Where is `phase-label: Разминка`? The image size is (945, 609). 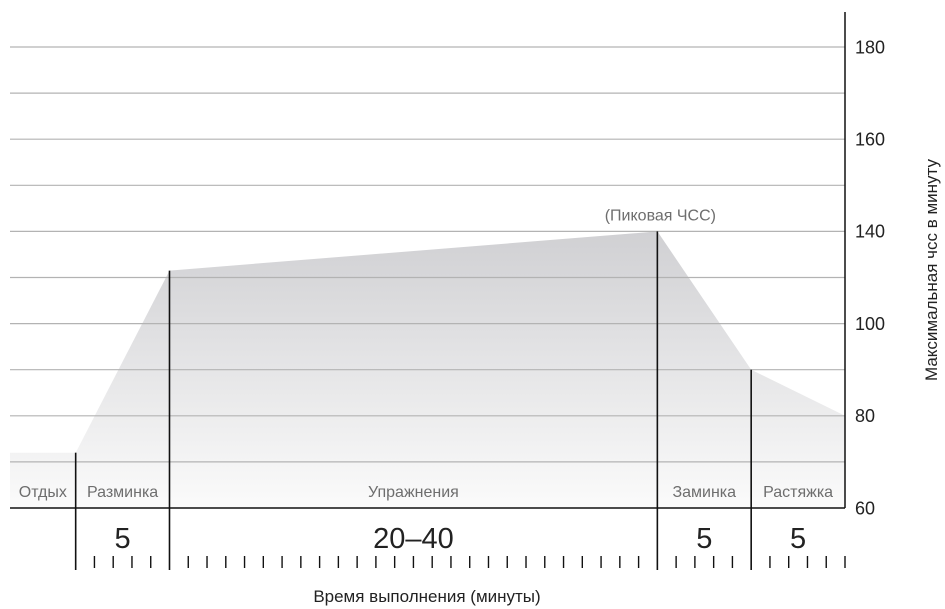 phase-label: Разминка is located at coordinates (122, 492).